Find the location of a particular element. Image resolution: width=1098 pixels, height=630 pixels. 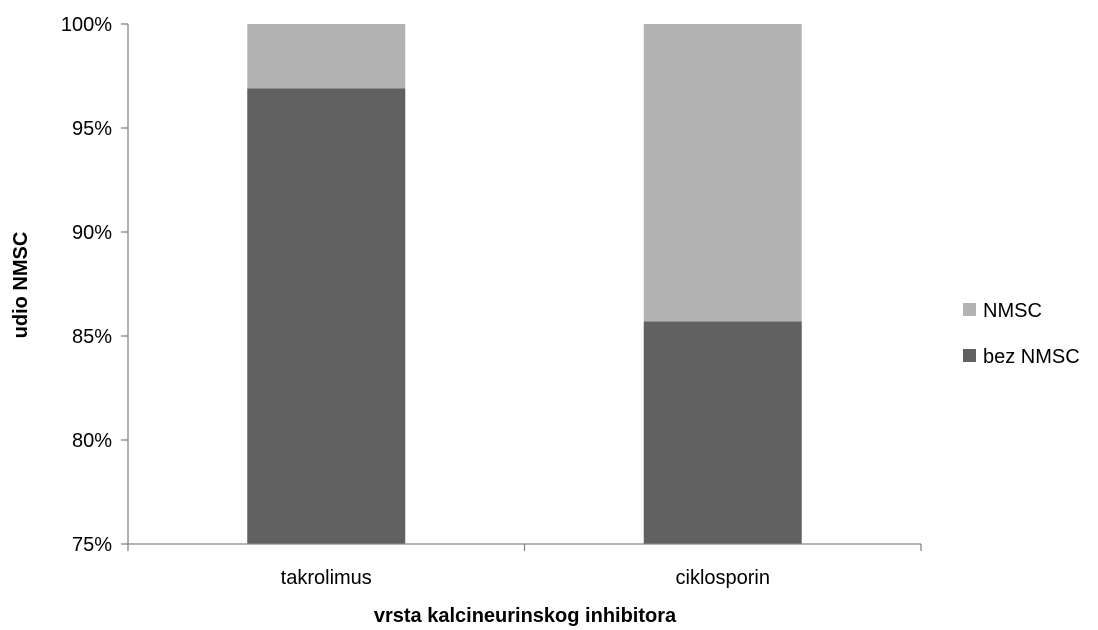

y-tick-label: 85% is located at coordinates (92, 337).